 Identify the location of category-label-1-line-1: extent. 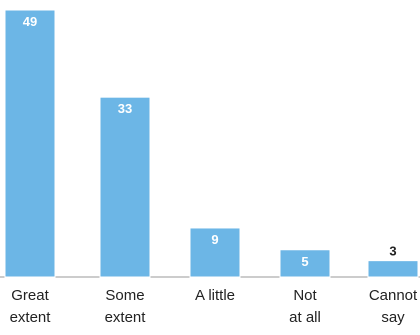
(126, 317).